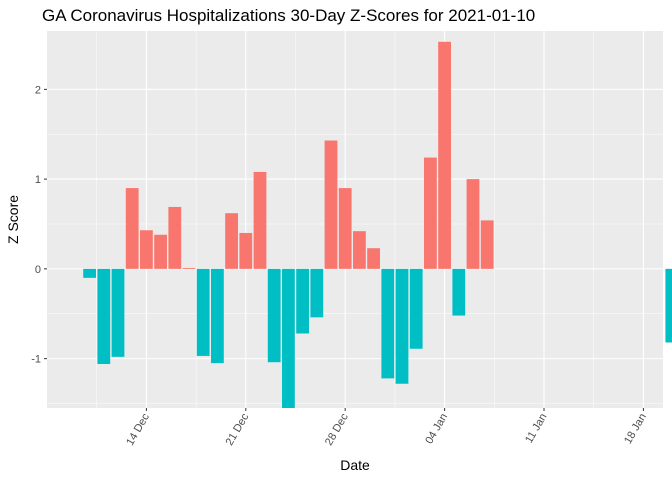 Image resolution: width=672 pixels, height=480 pixels. What do you see at coordinates (138, 429) in the screenshot?
I see `x-tick-label: 14 Dec` at bounding box center [138, 429].